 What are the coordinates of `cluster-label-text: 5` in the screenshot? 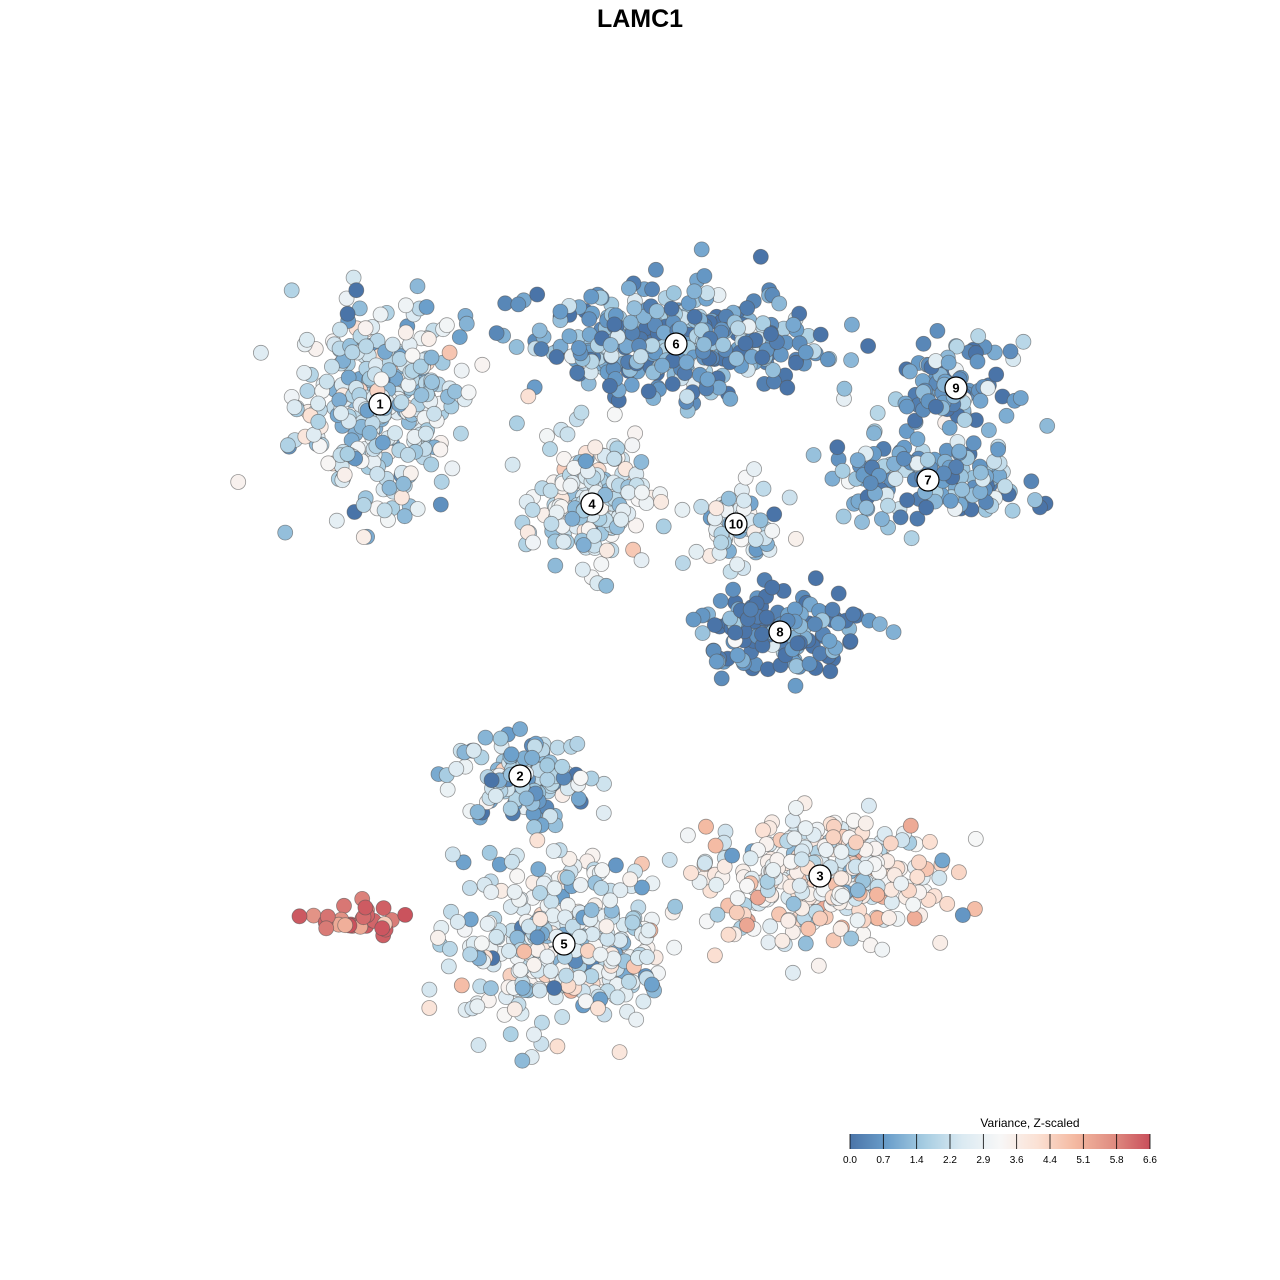 It's located at (563, 944).